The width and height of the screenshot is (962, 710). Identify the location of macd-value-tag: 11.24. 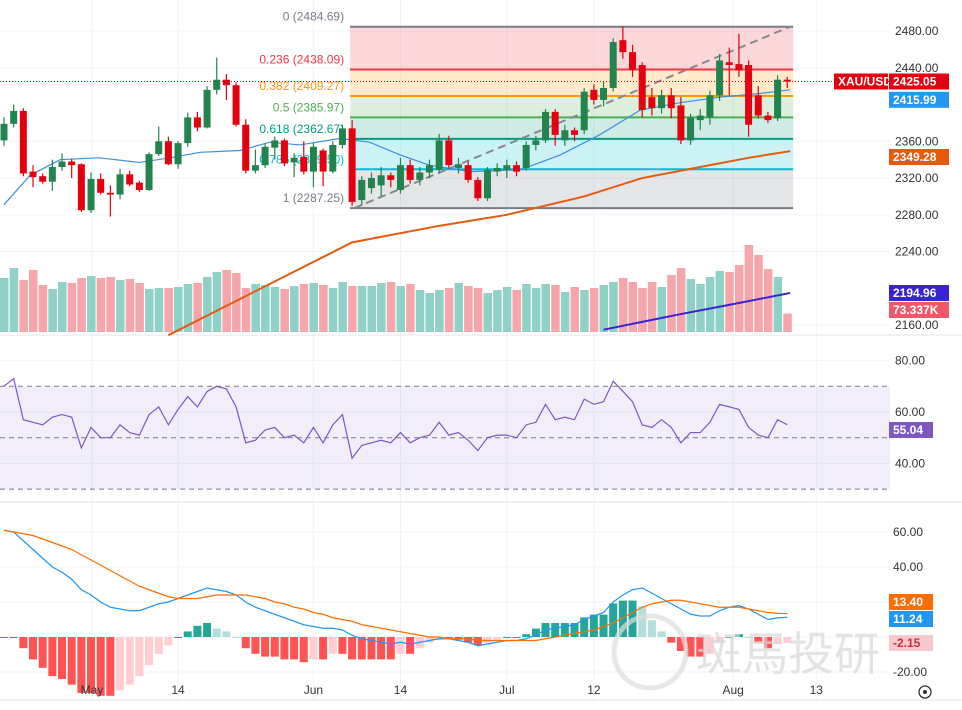
(908, 619).